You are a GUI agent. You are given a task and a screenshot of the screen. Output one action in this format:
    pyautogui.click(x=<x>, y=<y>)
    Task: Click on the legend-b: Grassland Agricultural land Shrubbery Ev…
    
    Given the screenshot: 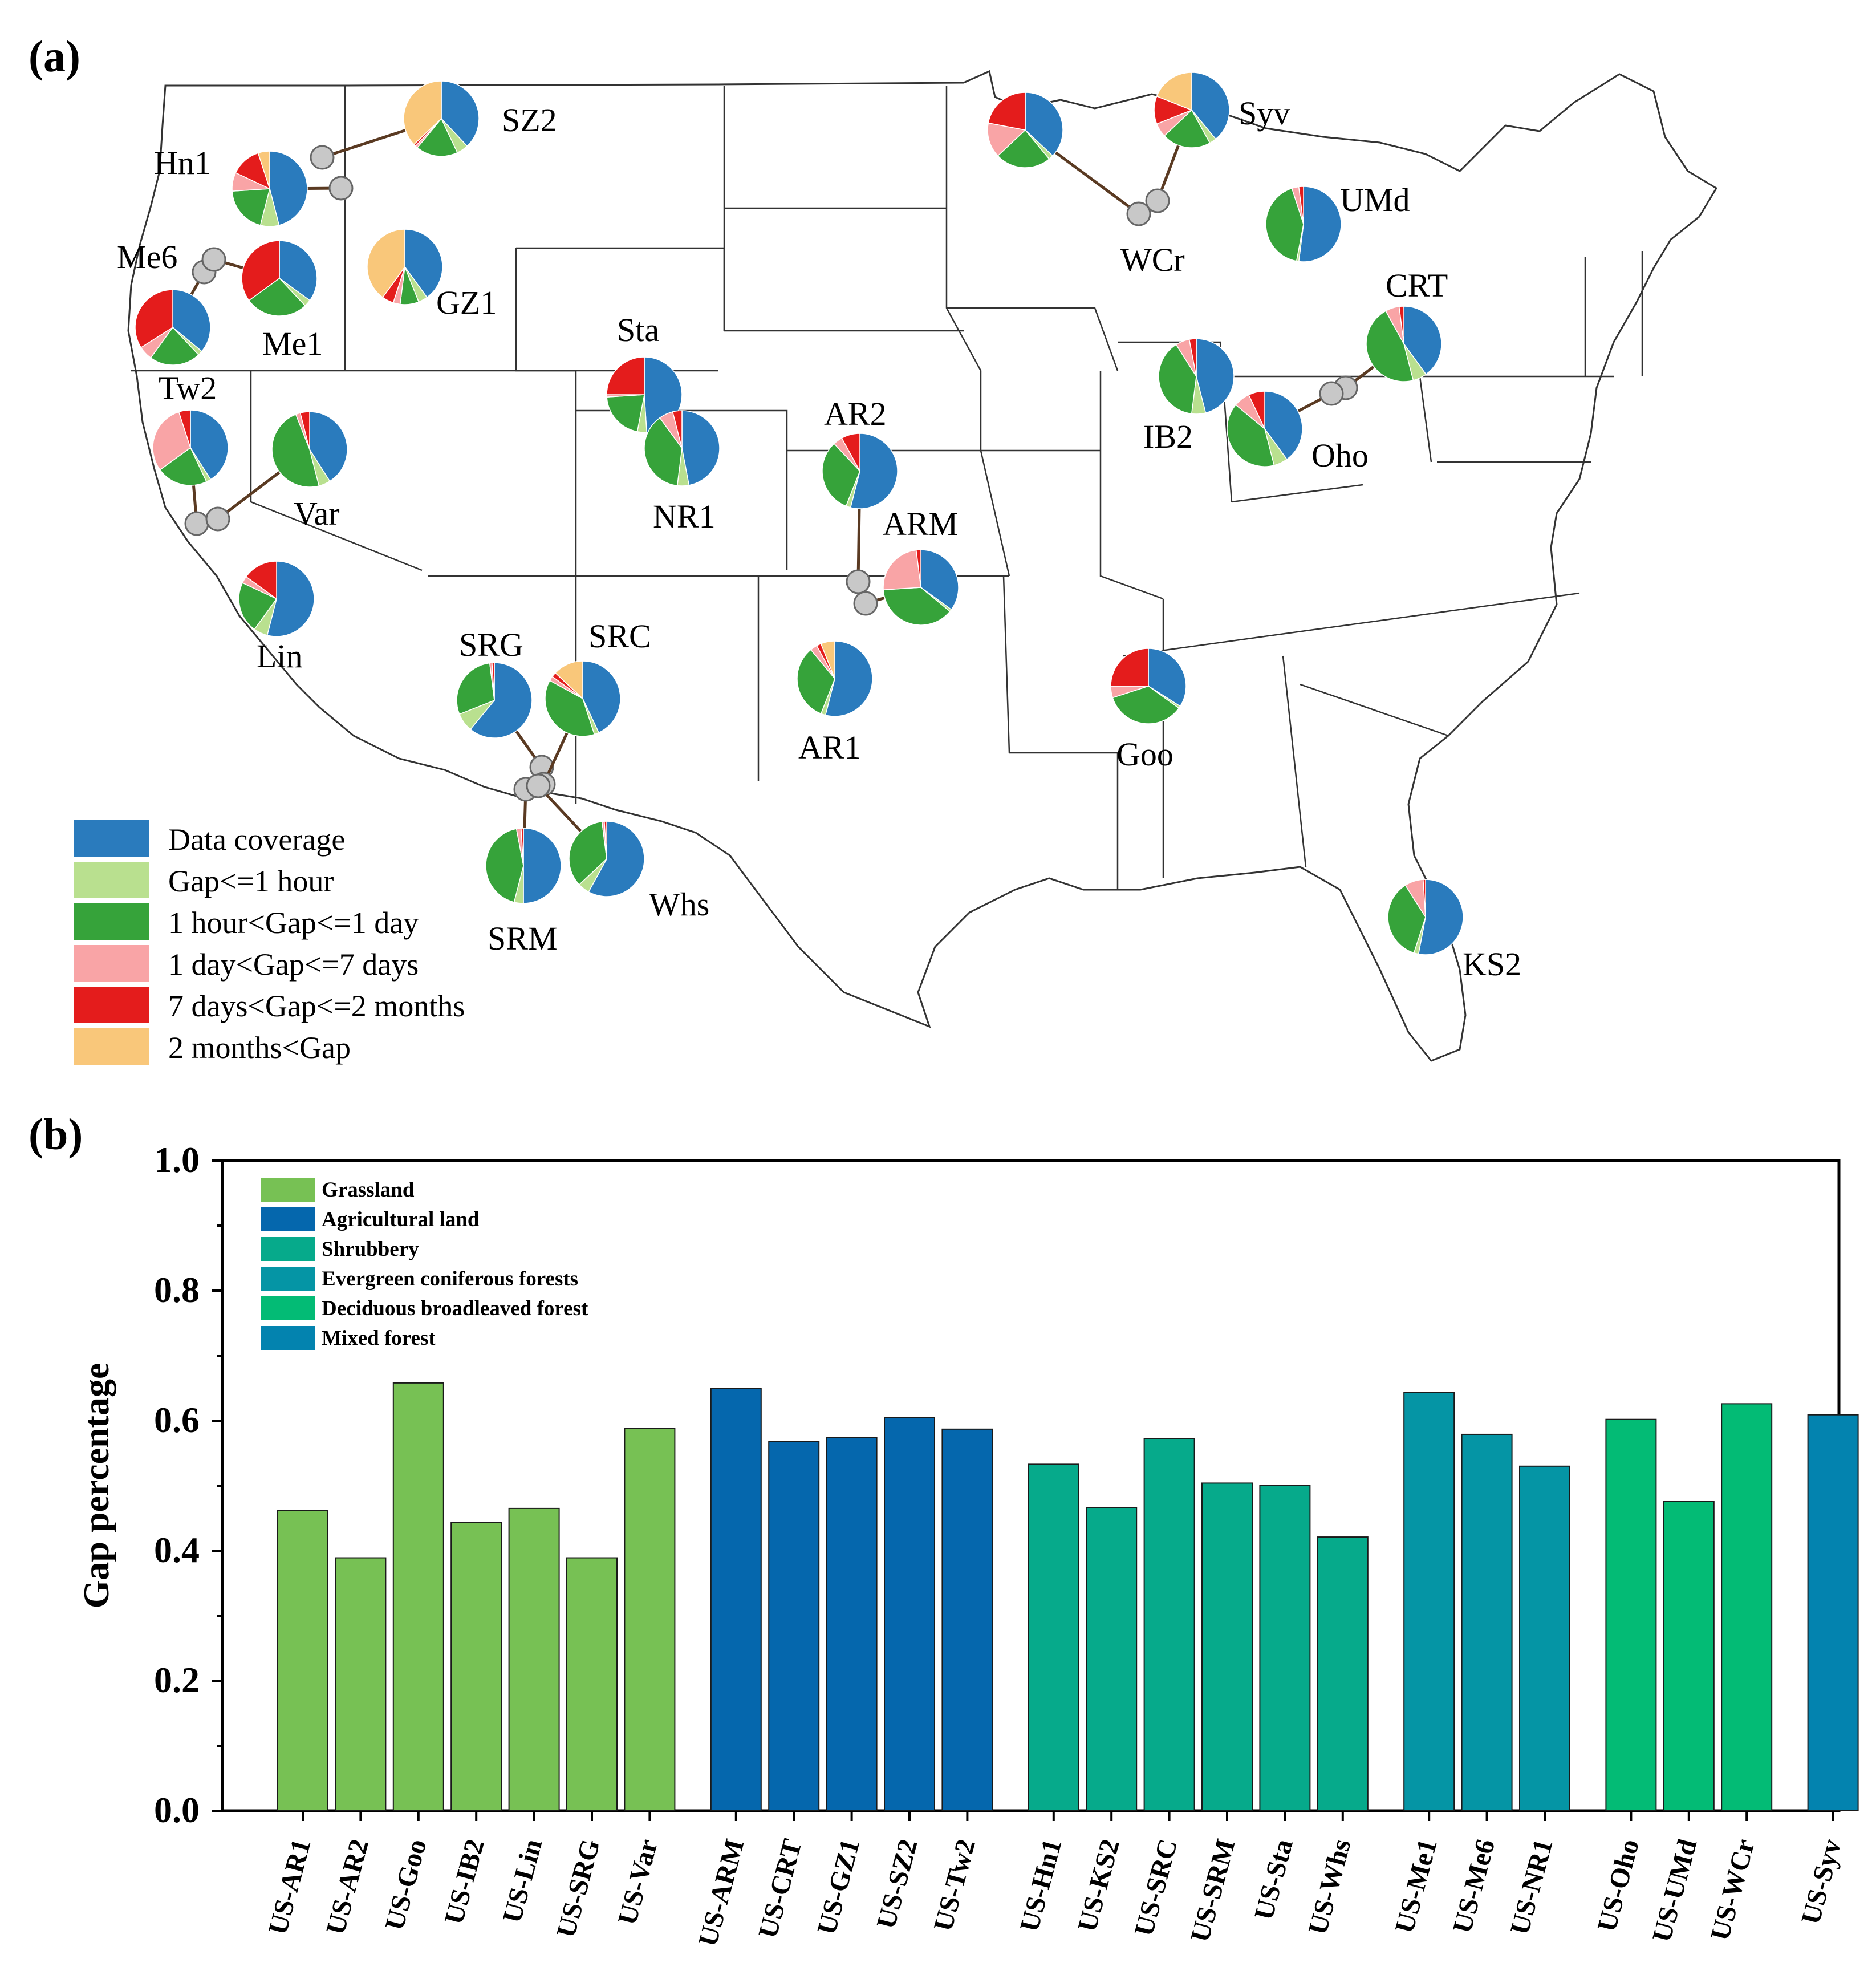 What is the action you would take?
    pyautogui.click(x=425, y=1264)
    